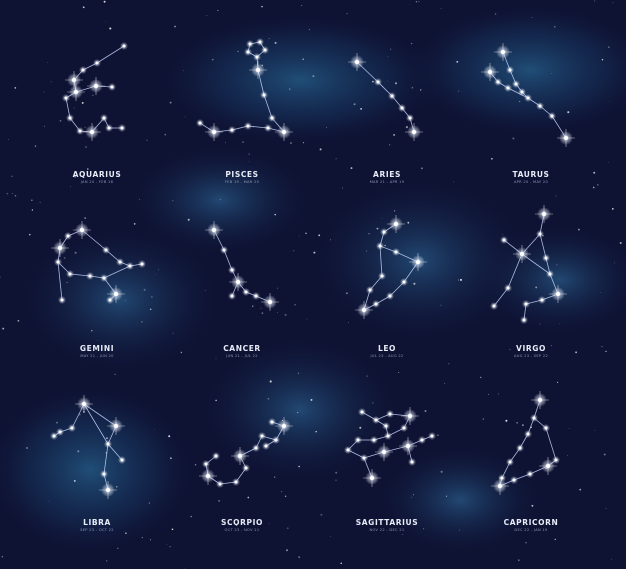 This screenshot has width=626, height=569. I want to click on constellation-pisces, so click(244, 89).